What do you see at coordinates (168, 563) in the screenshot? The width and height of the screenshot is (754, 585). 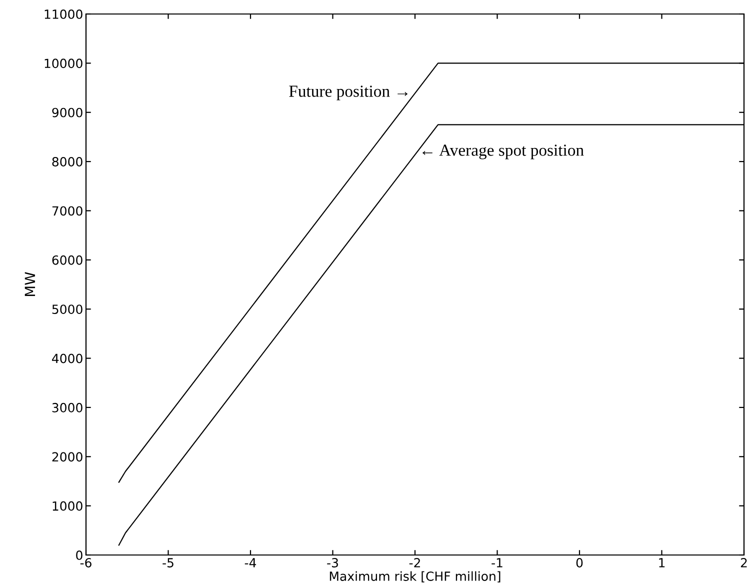 I see `x-tick-label: -5` at bounding box center [168, 563].